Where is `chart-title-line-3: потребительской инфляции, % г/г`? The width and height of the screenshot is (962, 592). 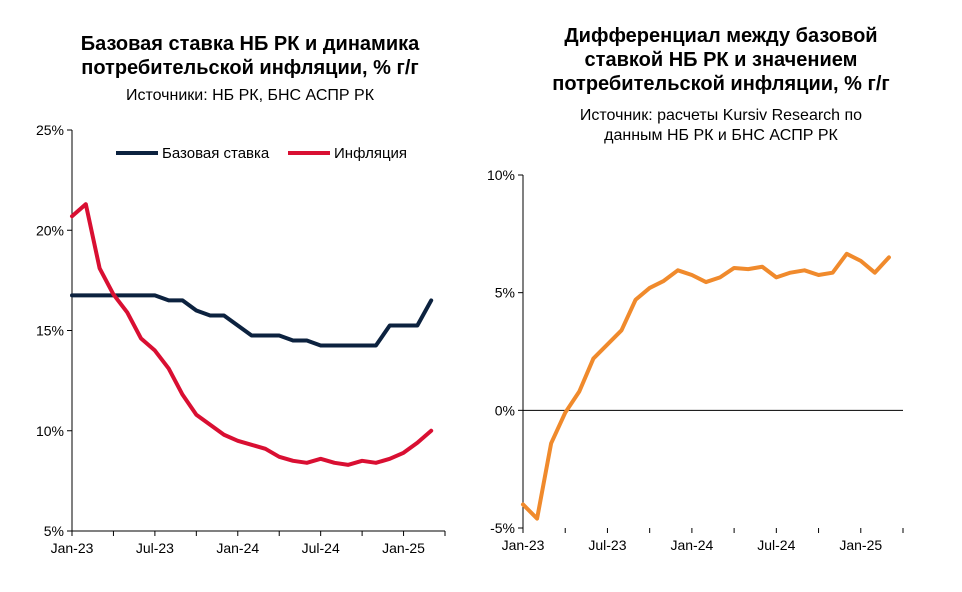
chart-title-line-3: потребительской инфляции, % г/г is located at coordinates (721, 84).